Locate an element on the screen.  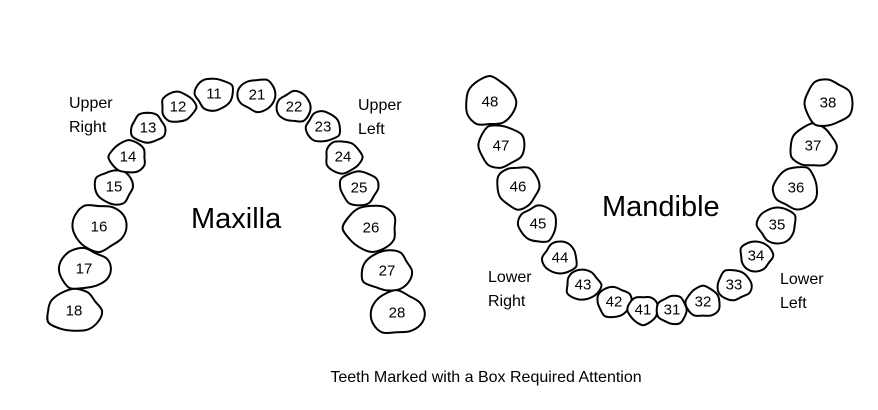
tooth-number: 31 is located at coordinates (672, 310).